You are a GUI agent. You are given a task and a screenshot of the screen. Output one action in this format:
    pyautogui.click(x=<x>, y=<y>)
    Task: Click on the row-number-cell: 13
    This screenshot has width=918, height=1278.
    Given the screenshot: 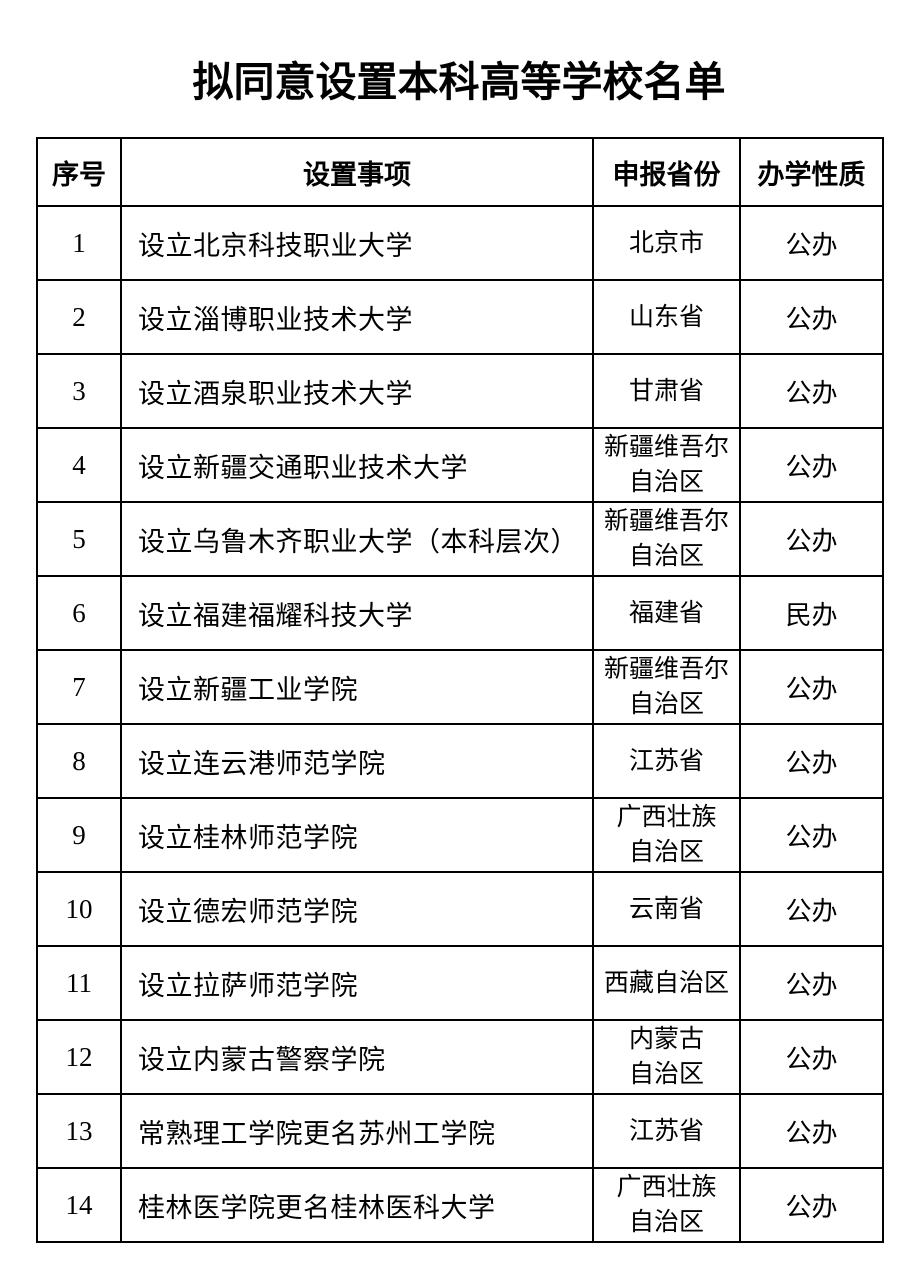 What is the action you would take?
    pyautogui.click(x=79, y=1131)
    